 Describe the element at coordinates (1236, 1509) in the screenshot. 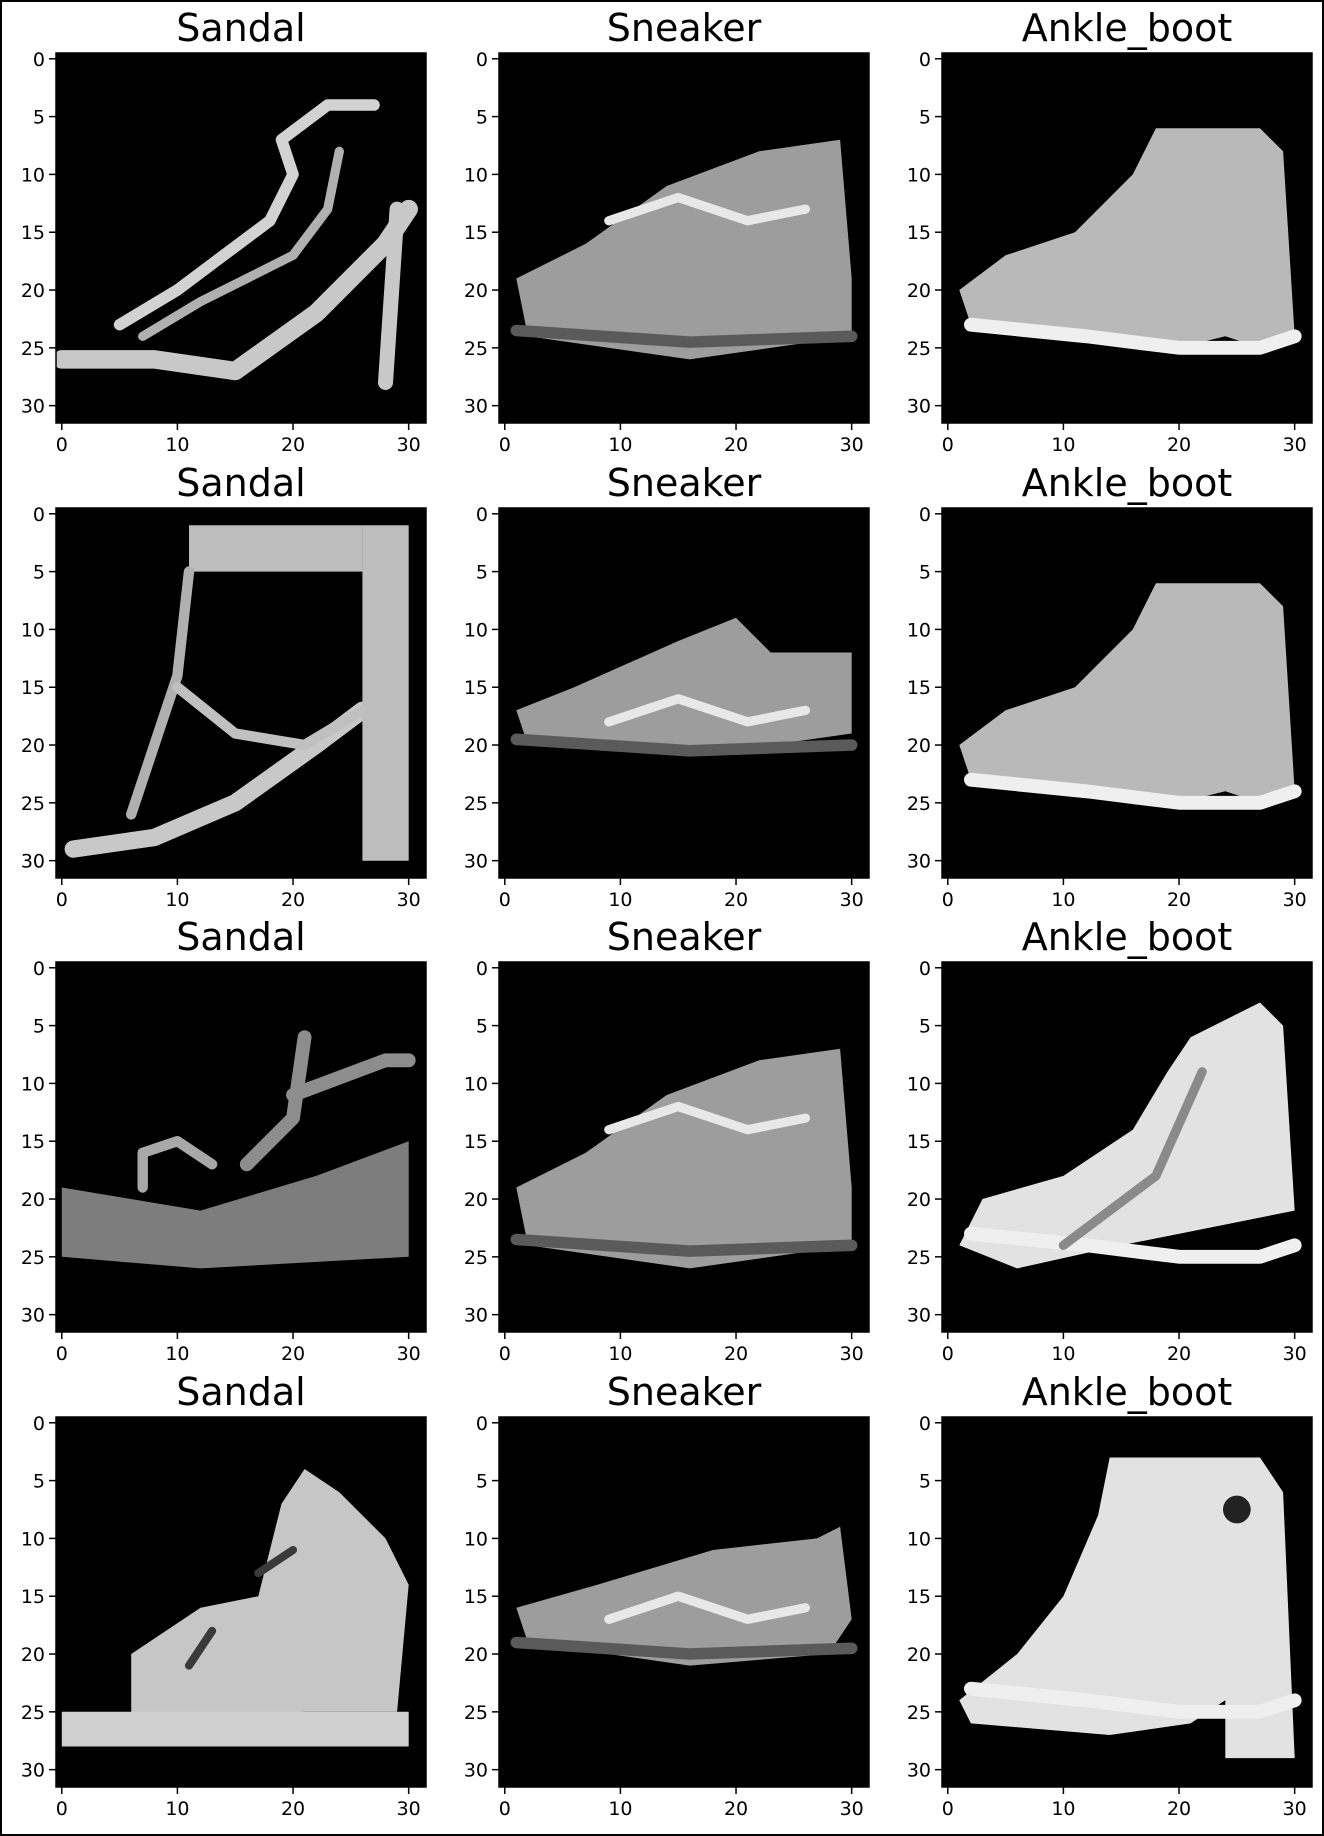

I see `image-boot-eyelet` at that location.